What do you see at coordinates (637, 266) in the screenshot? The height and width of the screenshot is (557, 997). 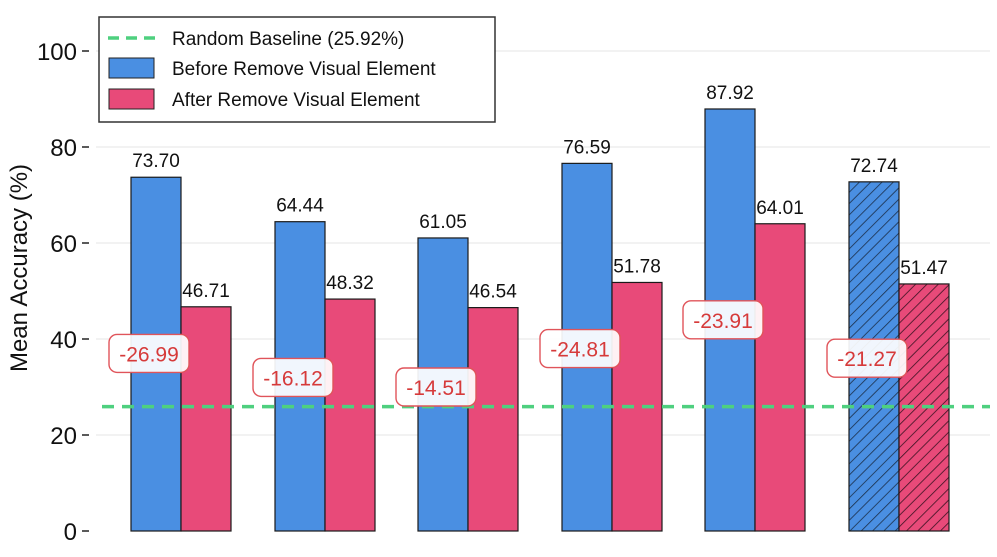 I see `bar-label-after: 51.78` at bounding box center [637, 266].